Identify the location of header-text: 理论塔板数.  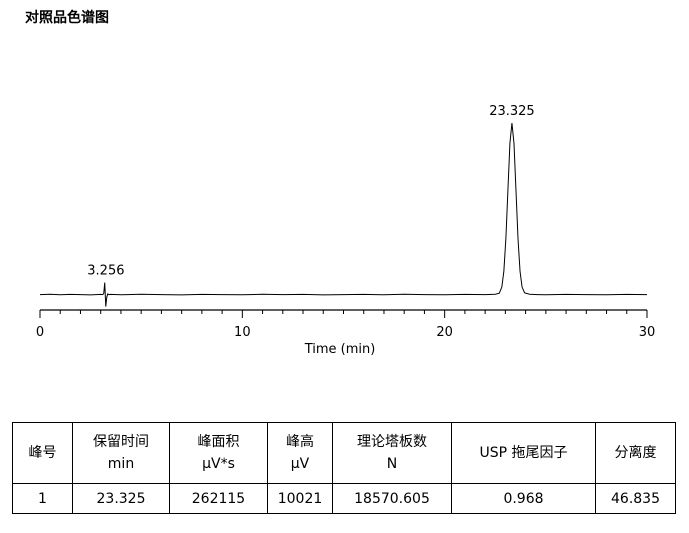
(392, 442).